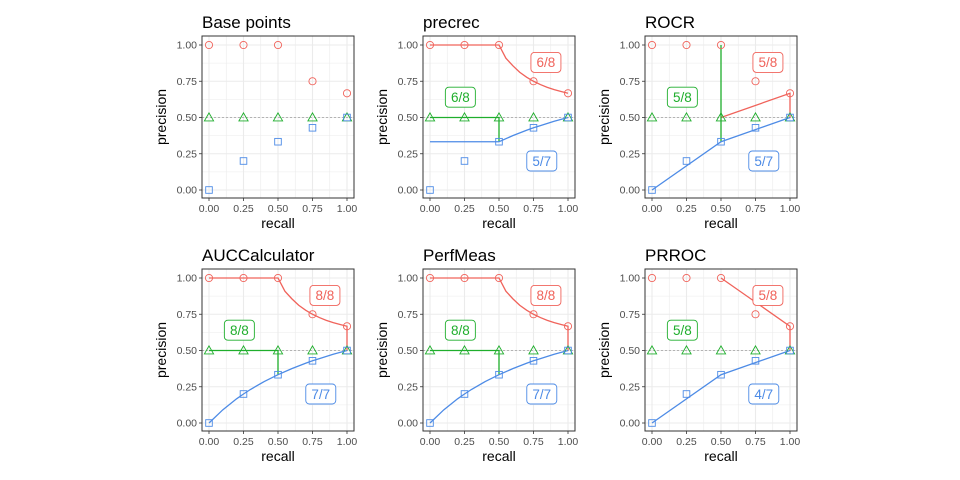  What do you see at coordinates (258, 255) in the screenshot?
I see `panel-title: AUCCalculator` at bounding box center [258, 255].